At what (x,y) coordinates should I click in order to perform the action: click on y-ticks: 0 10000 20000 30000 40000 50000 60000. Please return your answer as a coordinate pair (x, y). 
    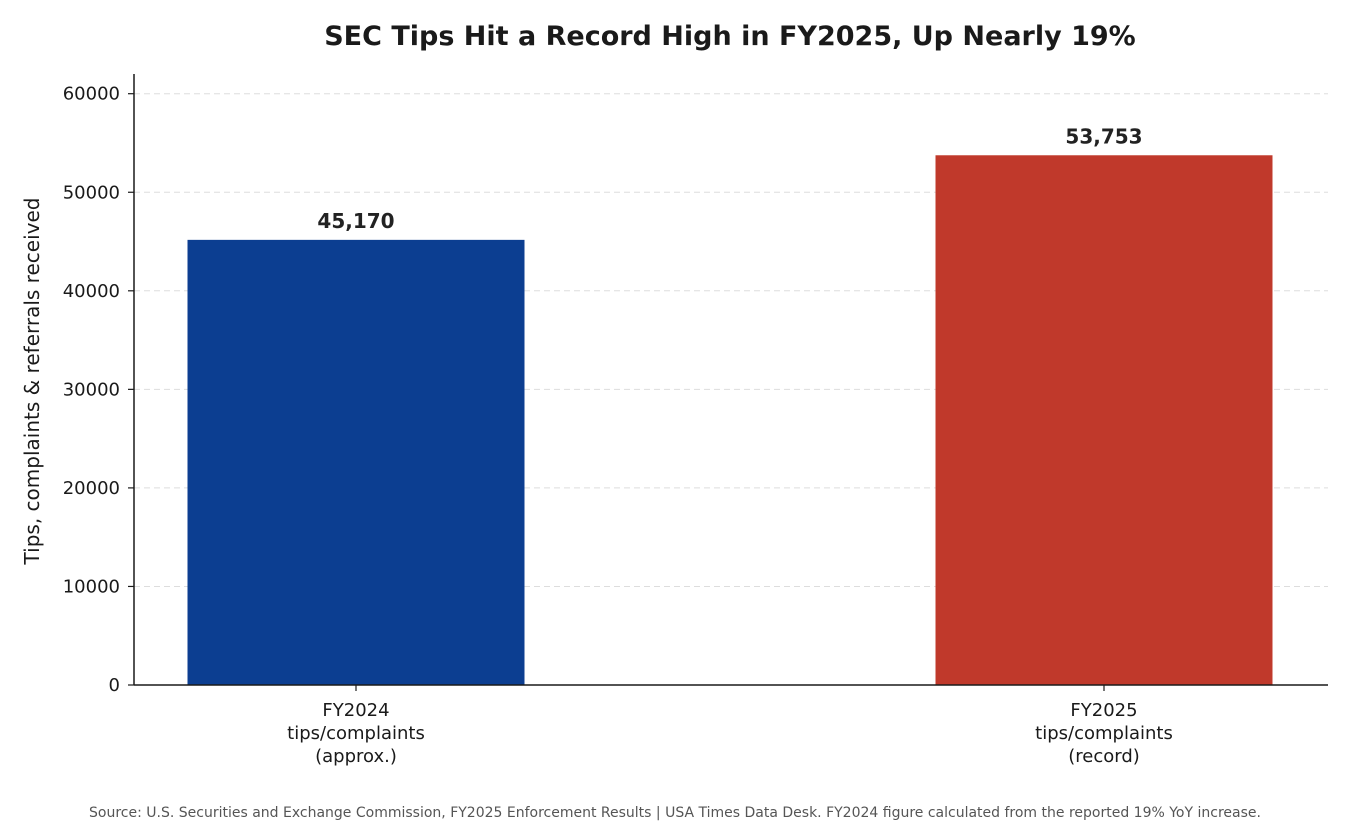
    Looking at the image, I should click on (98, 390).